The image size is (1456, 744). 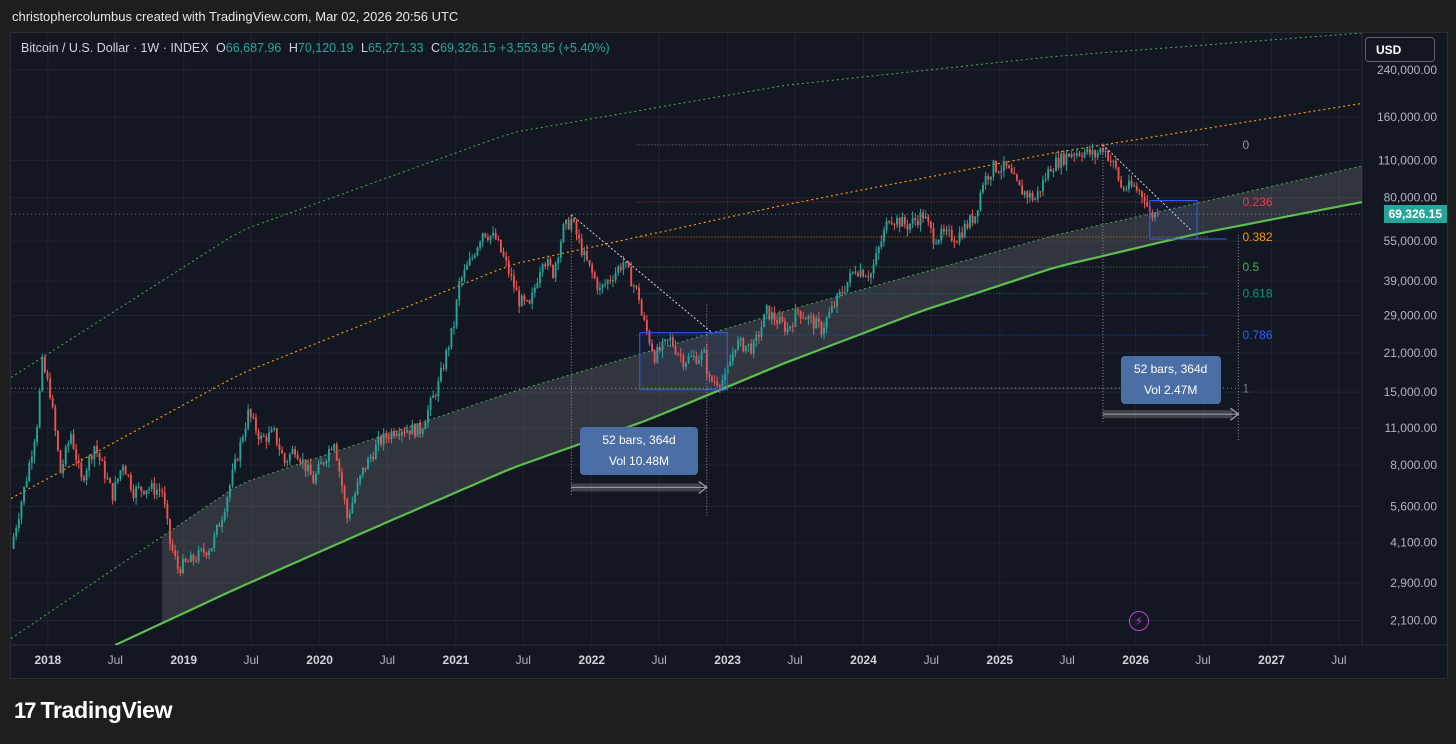 What do you see at coordinates (999, 660) in the screenshot?
I see `x-tick-label: 2025` at bounding box center [999, 660].